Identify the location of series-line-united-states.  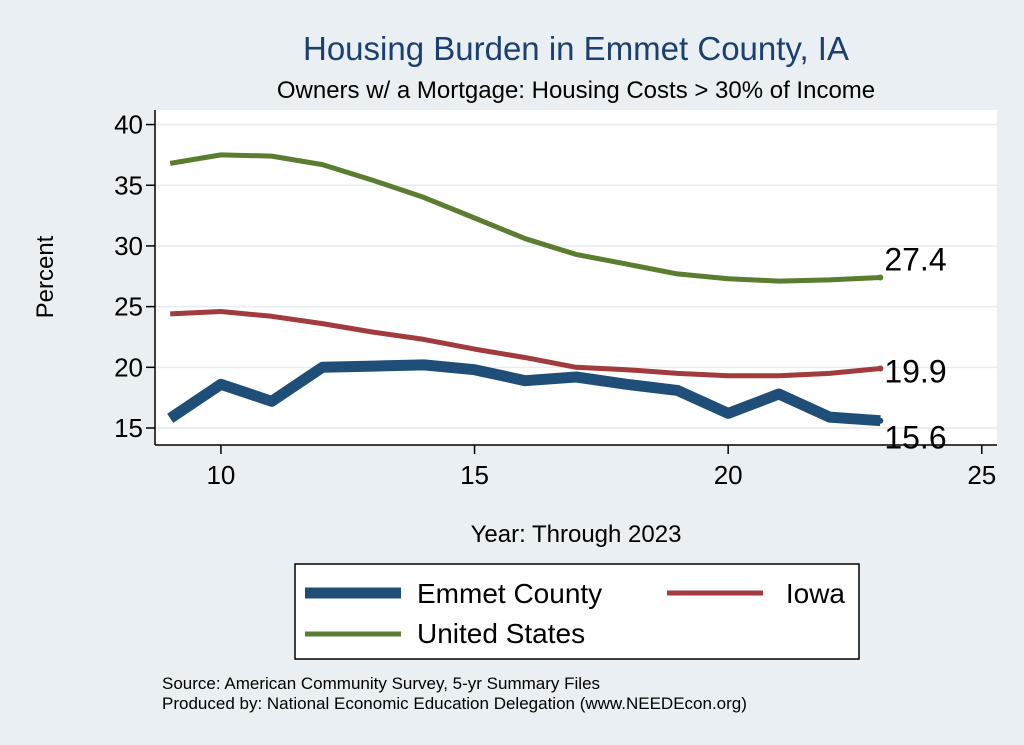
(525, 218).